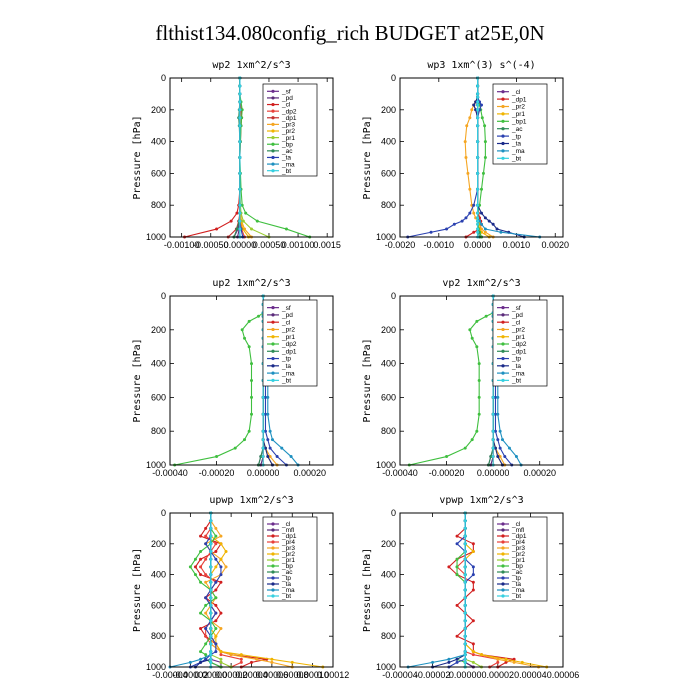  Describe the element at coordinates (518, 560) in the screenshot. I see `legend-label: _pr1` at that location.